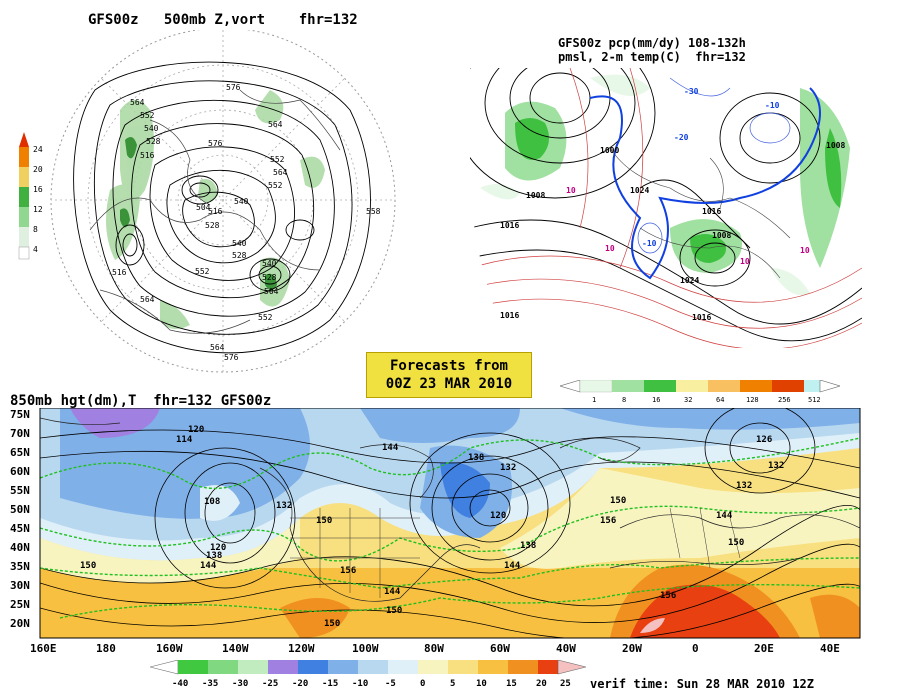  I want to click on colorbar-tick: -40, so click(180, 684).